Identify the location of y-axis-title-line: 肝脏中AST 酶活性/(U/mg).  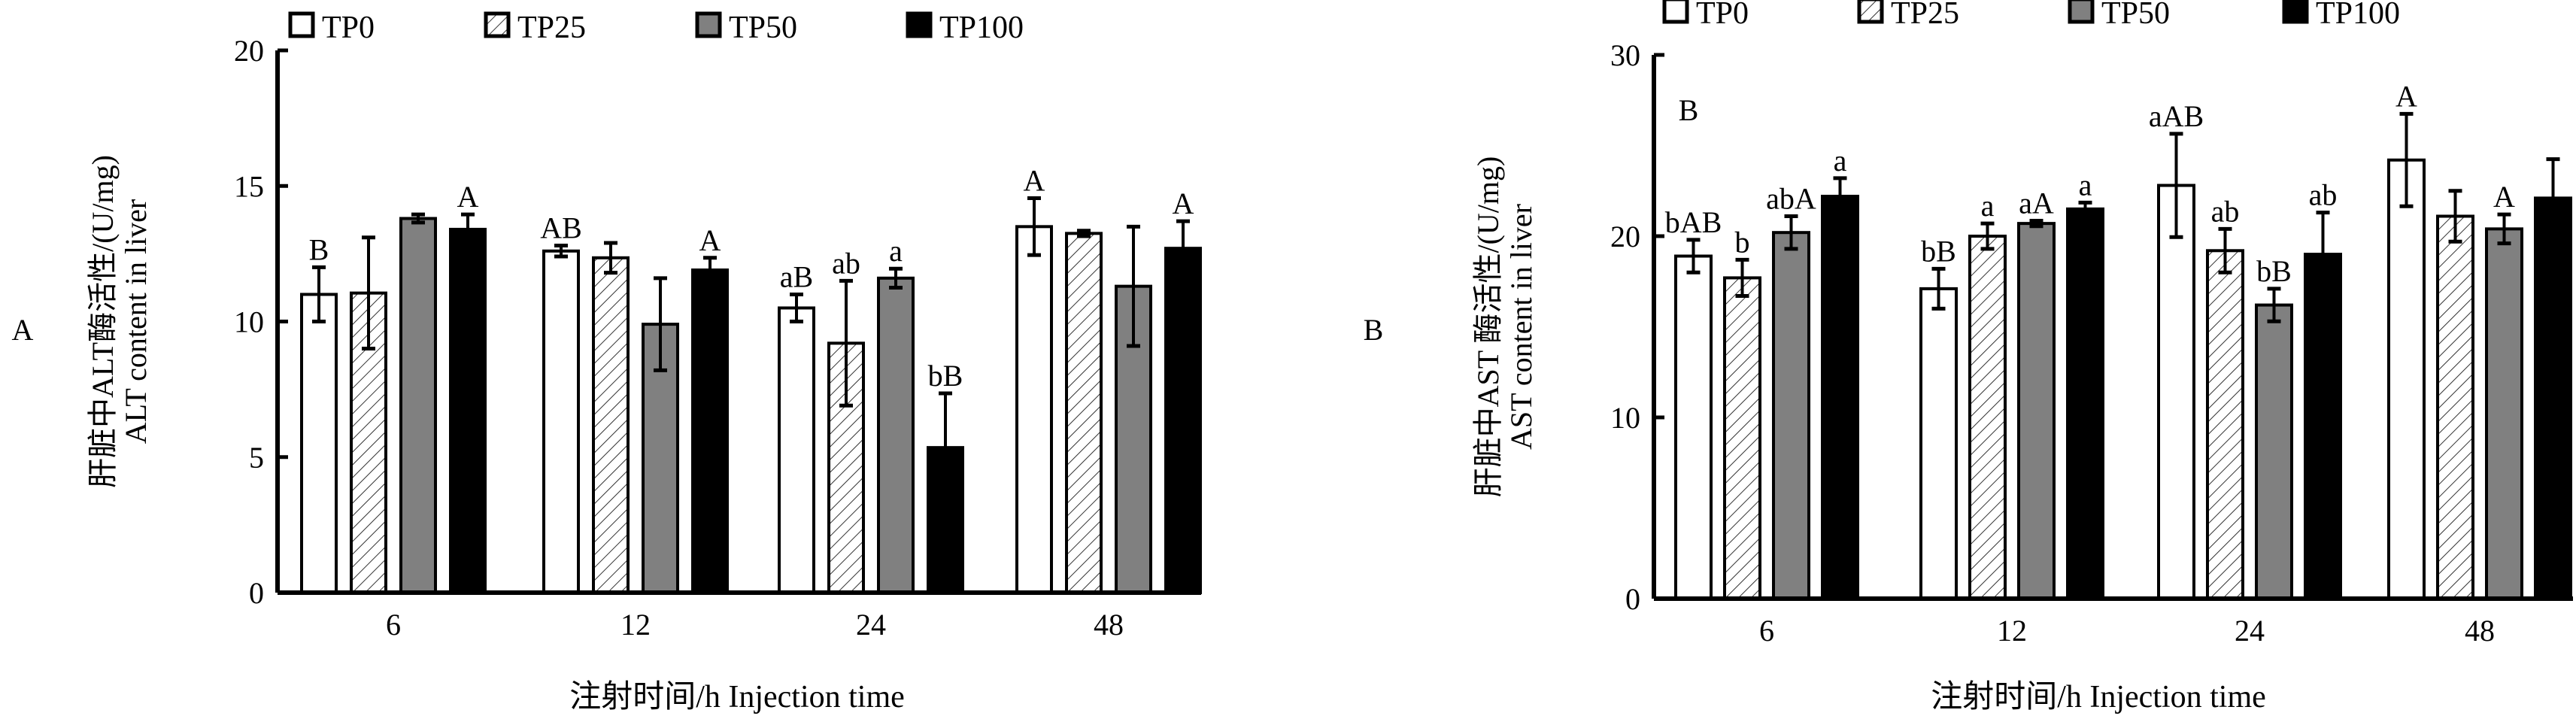
(1488, 327).